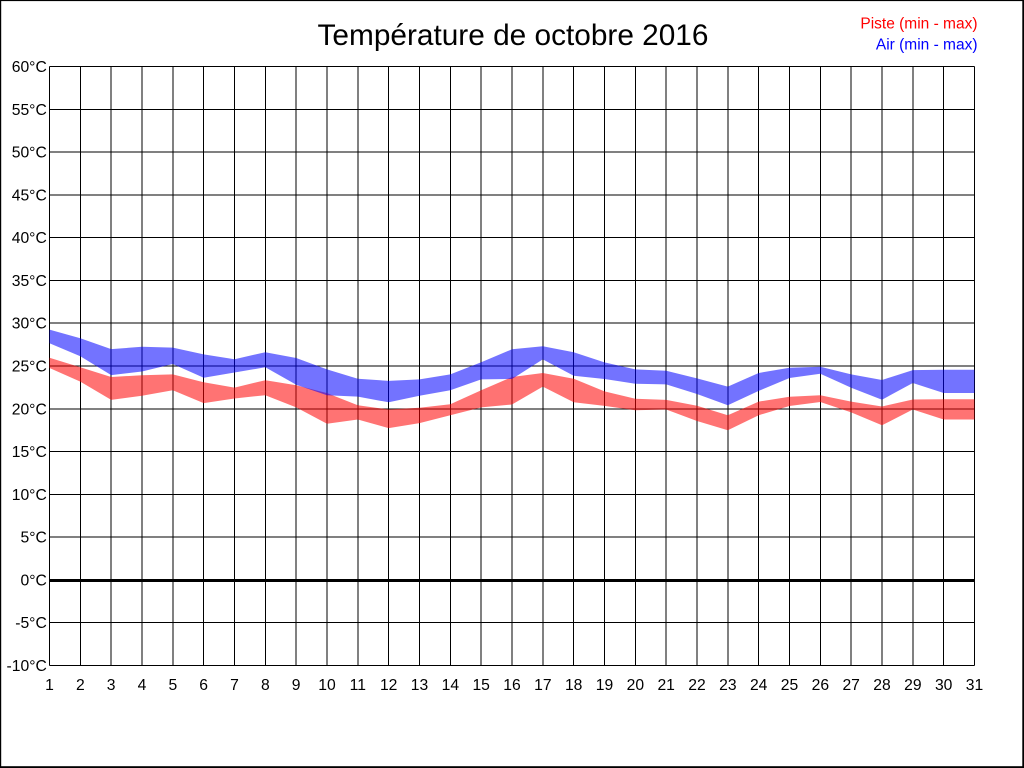  I want to click on svg-text: 22, so click(696, 685).